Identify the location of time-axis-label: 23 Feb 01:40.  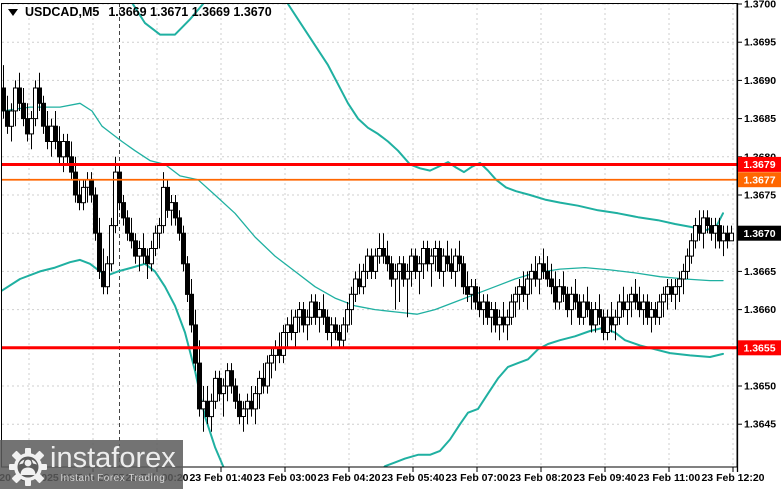
(220, 478).